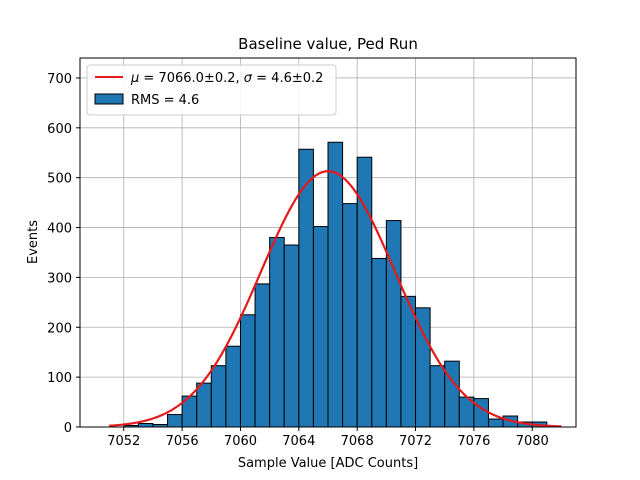 This screenshot has width=640, height=480. Describe the element at coordinates (473, 441) in the screenshot. I see `x-tick-label: 7076` at that location.